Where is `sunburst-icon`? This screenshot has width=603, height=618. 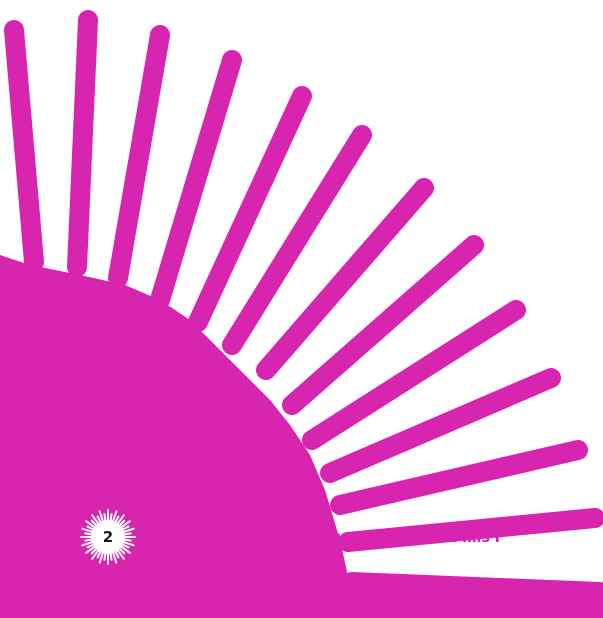
sunburst-icon is located at coordinates (108, 537).